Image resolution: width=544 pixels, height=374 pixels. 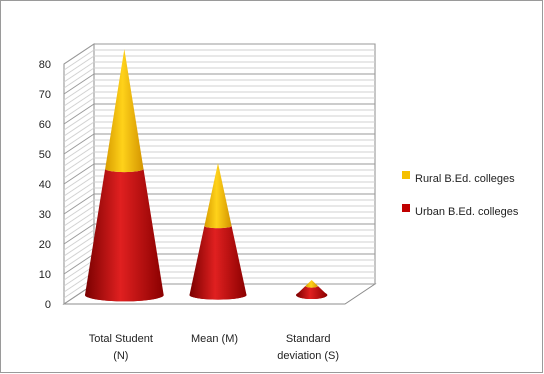 What do you see at coordinates (45, 155) in the screenshot?
I see `y-tick-label: 50` at bounding box center [45, 155].